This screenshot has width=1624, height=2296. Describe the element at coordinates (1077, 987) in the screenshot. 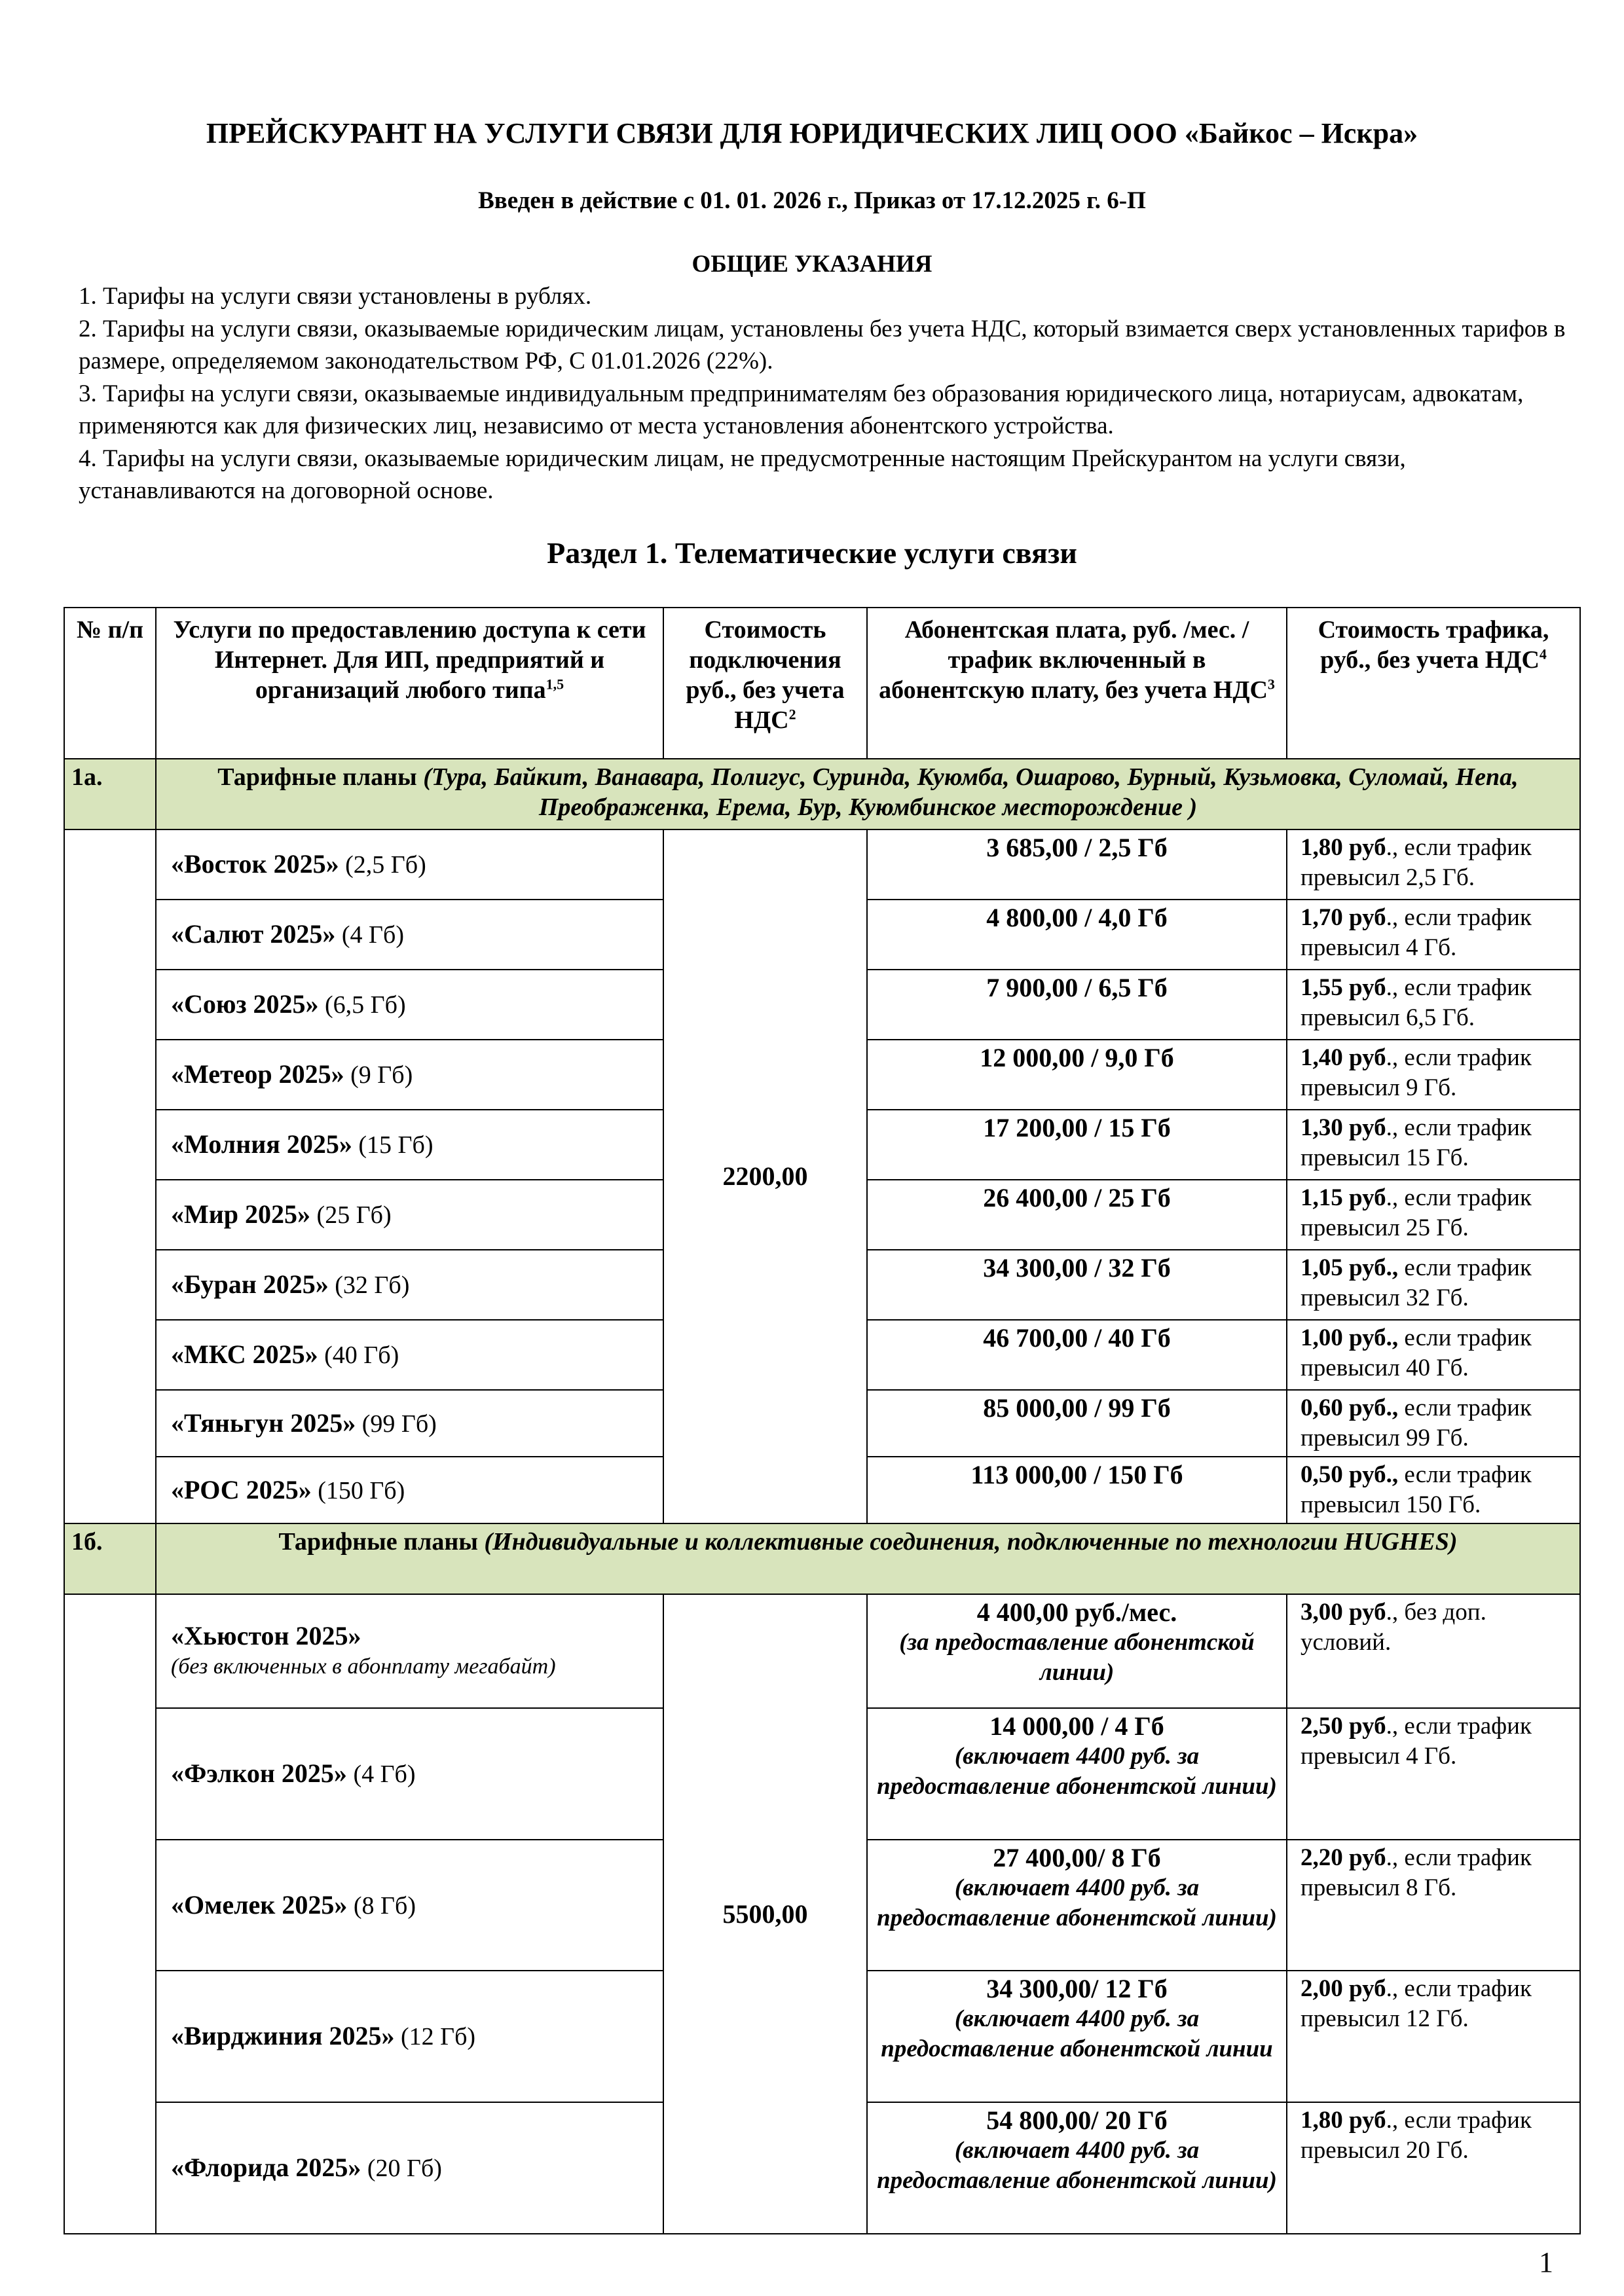

I see `monthly-fee: 7 900,00 / 6,5 Гб` at that location.